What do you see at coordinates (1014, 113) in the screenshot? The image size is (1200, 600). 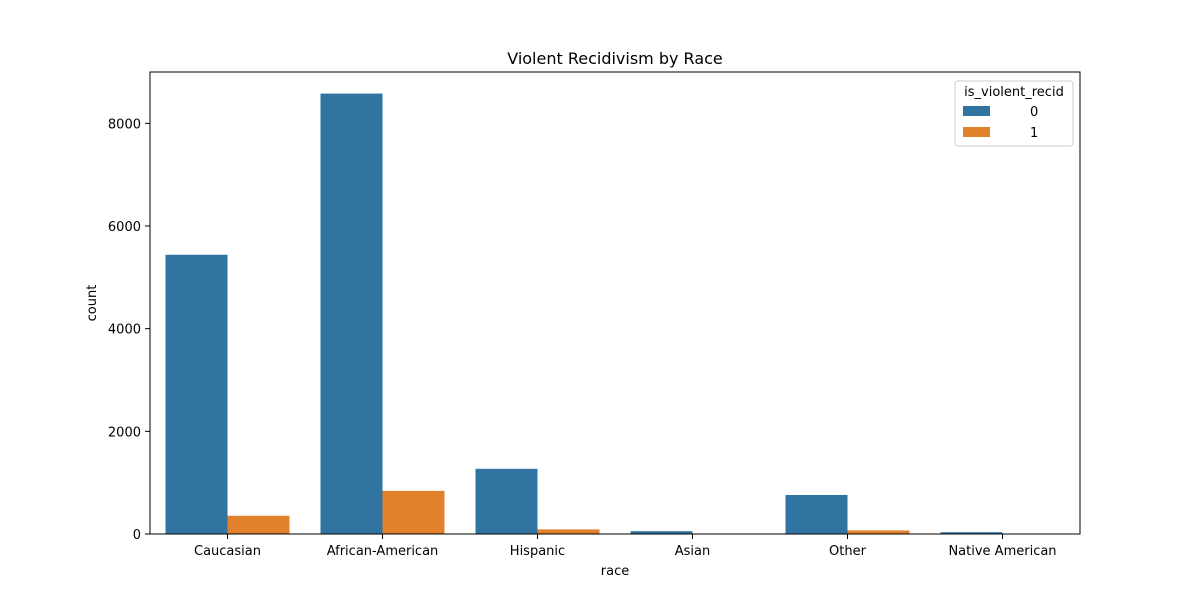 I see `legend: is_violent_recid 0 1` at bounding box center [1014, 113].